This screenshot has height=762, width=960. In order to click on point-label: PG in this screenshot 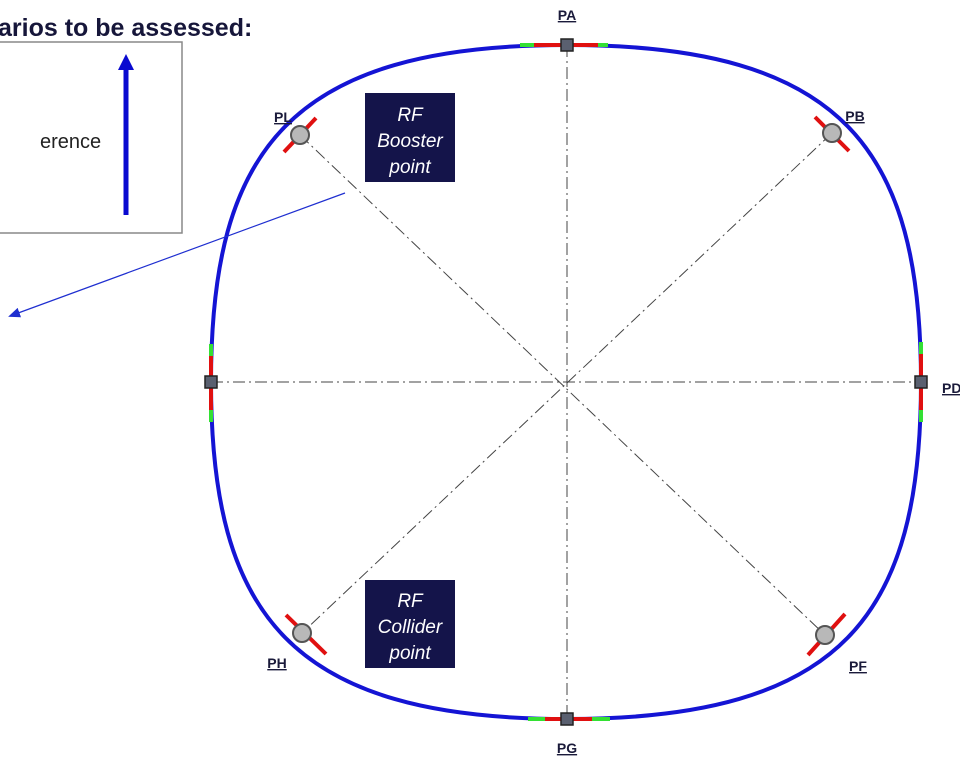, I will do `click(567, 748)`.